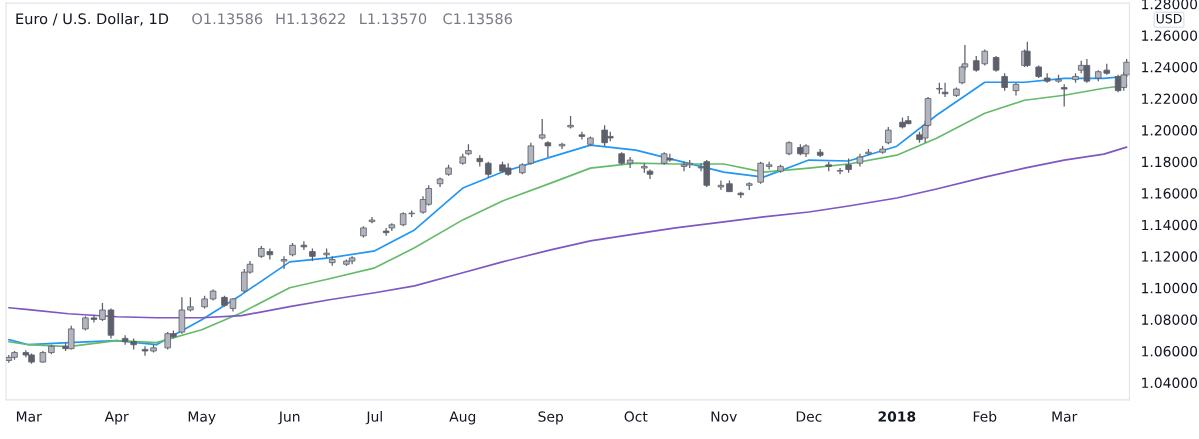 The image size is (1199, 439). Describe the element at coordinates (373, 418) in the screenshot. I see `x-tick-label: Jul` at that location.